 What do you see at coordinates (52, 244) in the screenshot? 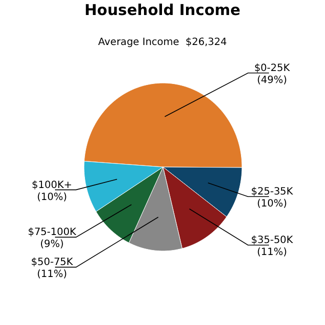
I see `data-label: (9%)` at bounding box center [52, 244].